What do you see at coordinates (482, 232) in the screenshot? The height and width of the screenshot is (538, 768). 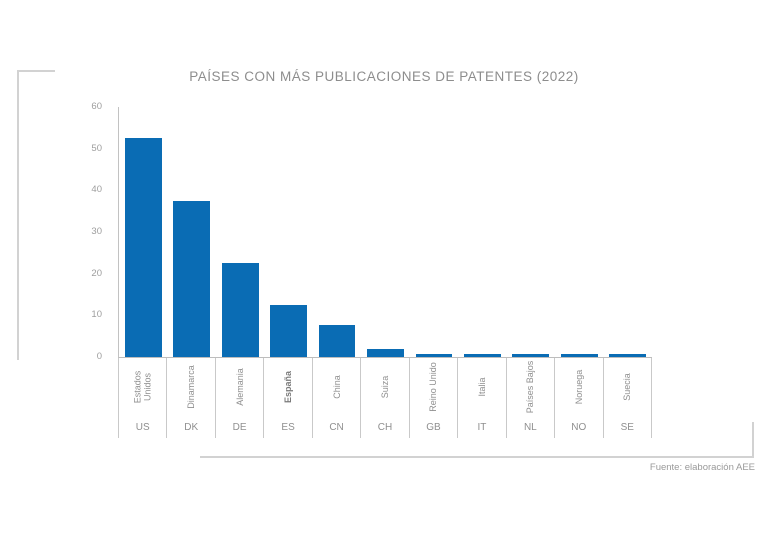 I see `bar-slot-it` at bounding box center [482, 232].